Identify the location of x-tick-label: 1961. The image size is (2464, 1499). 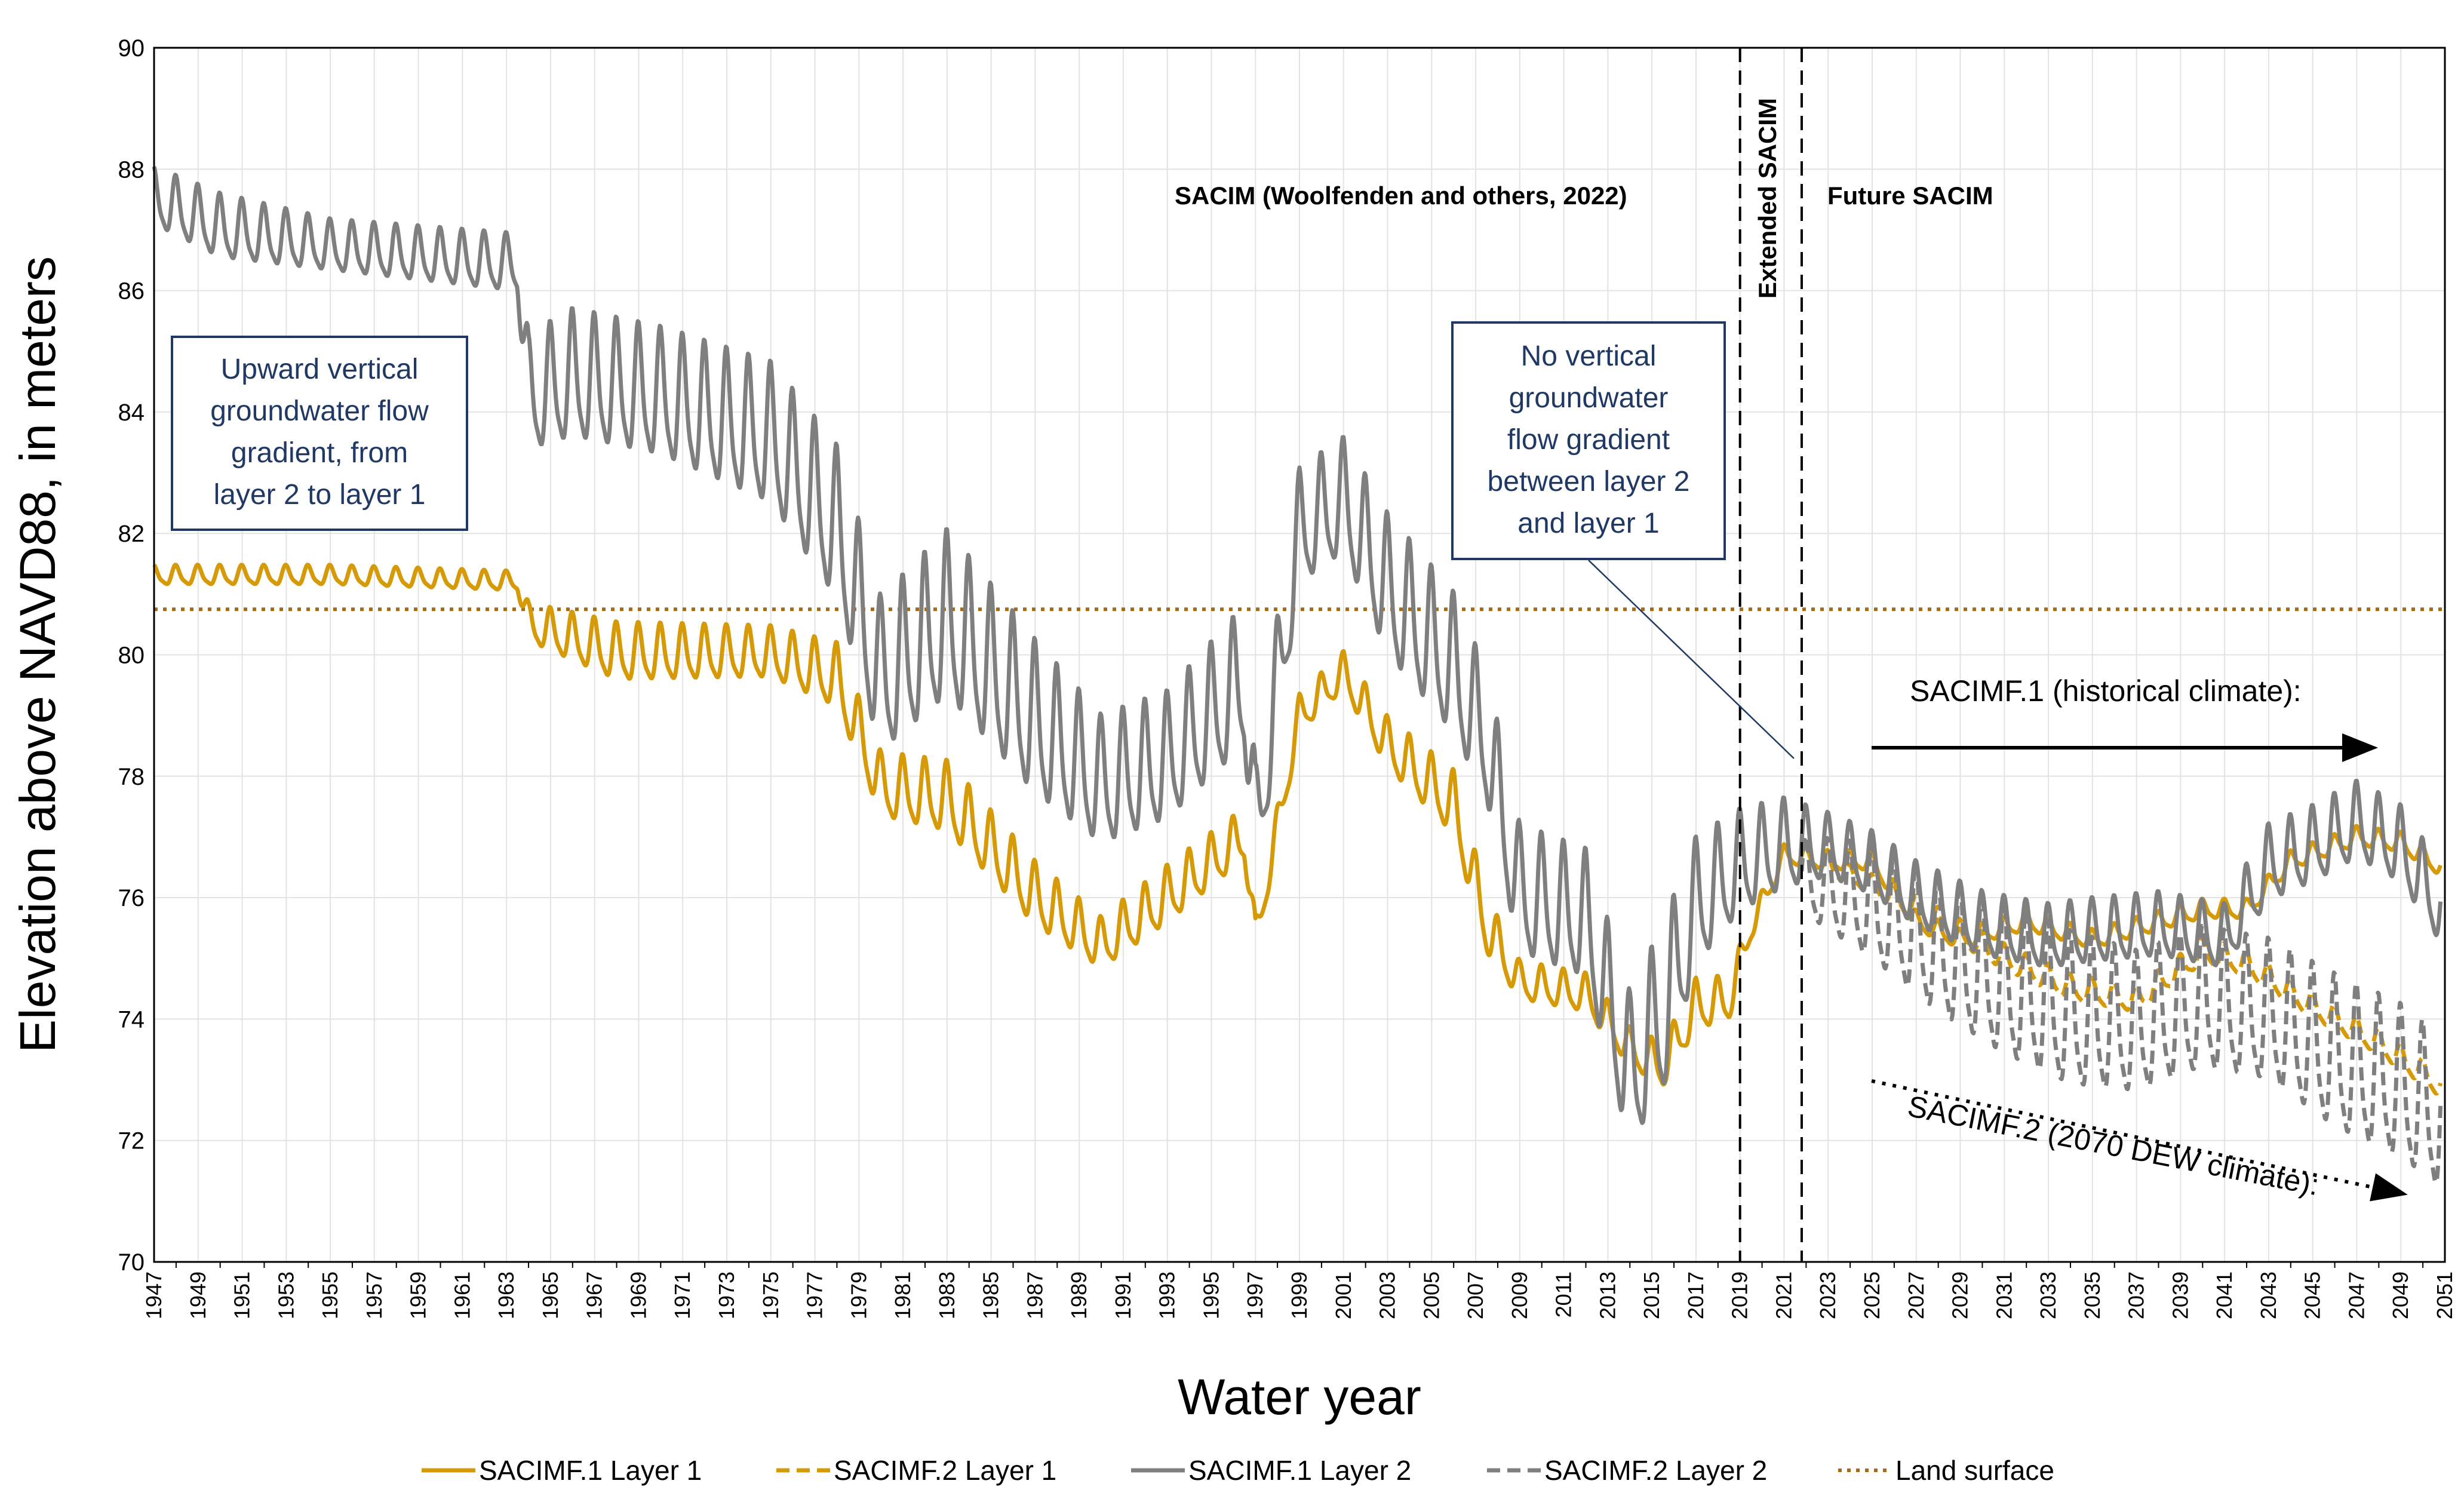
(462, 1295).